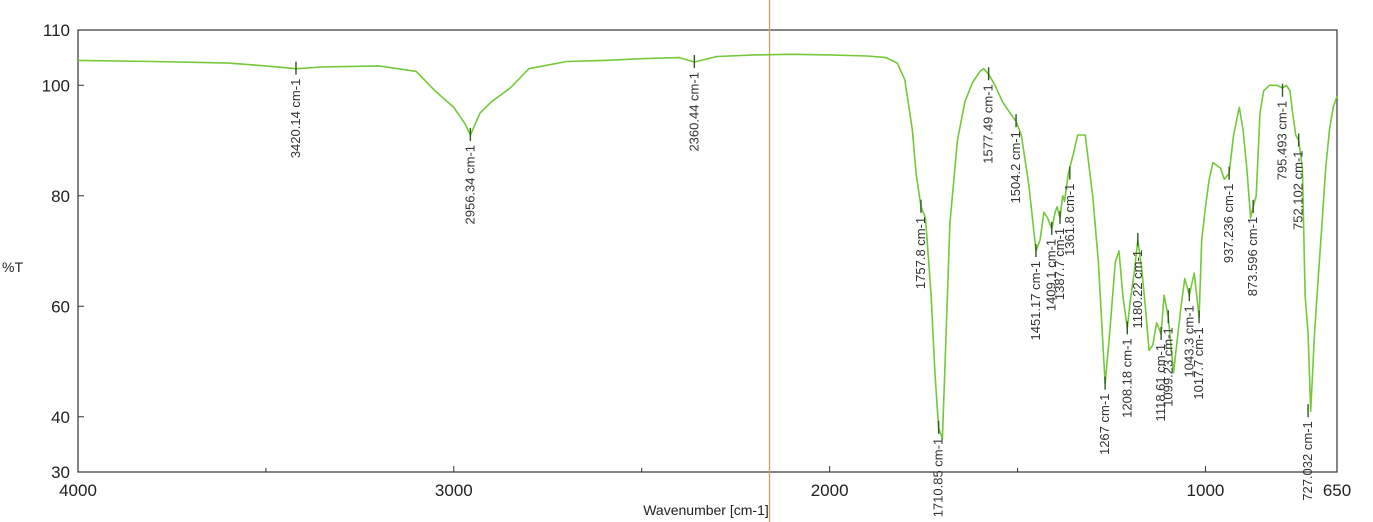 The image size is (1373, 522). What do you see at coordinates (706, 510) in the screenshot?
I see `x-axis-title: Wavenumber [cm-1]` at bounding box center [706, 510].